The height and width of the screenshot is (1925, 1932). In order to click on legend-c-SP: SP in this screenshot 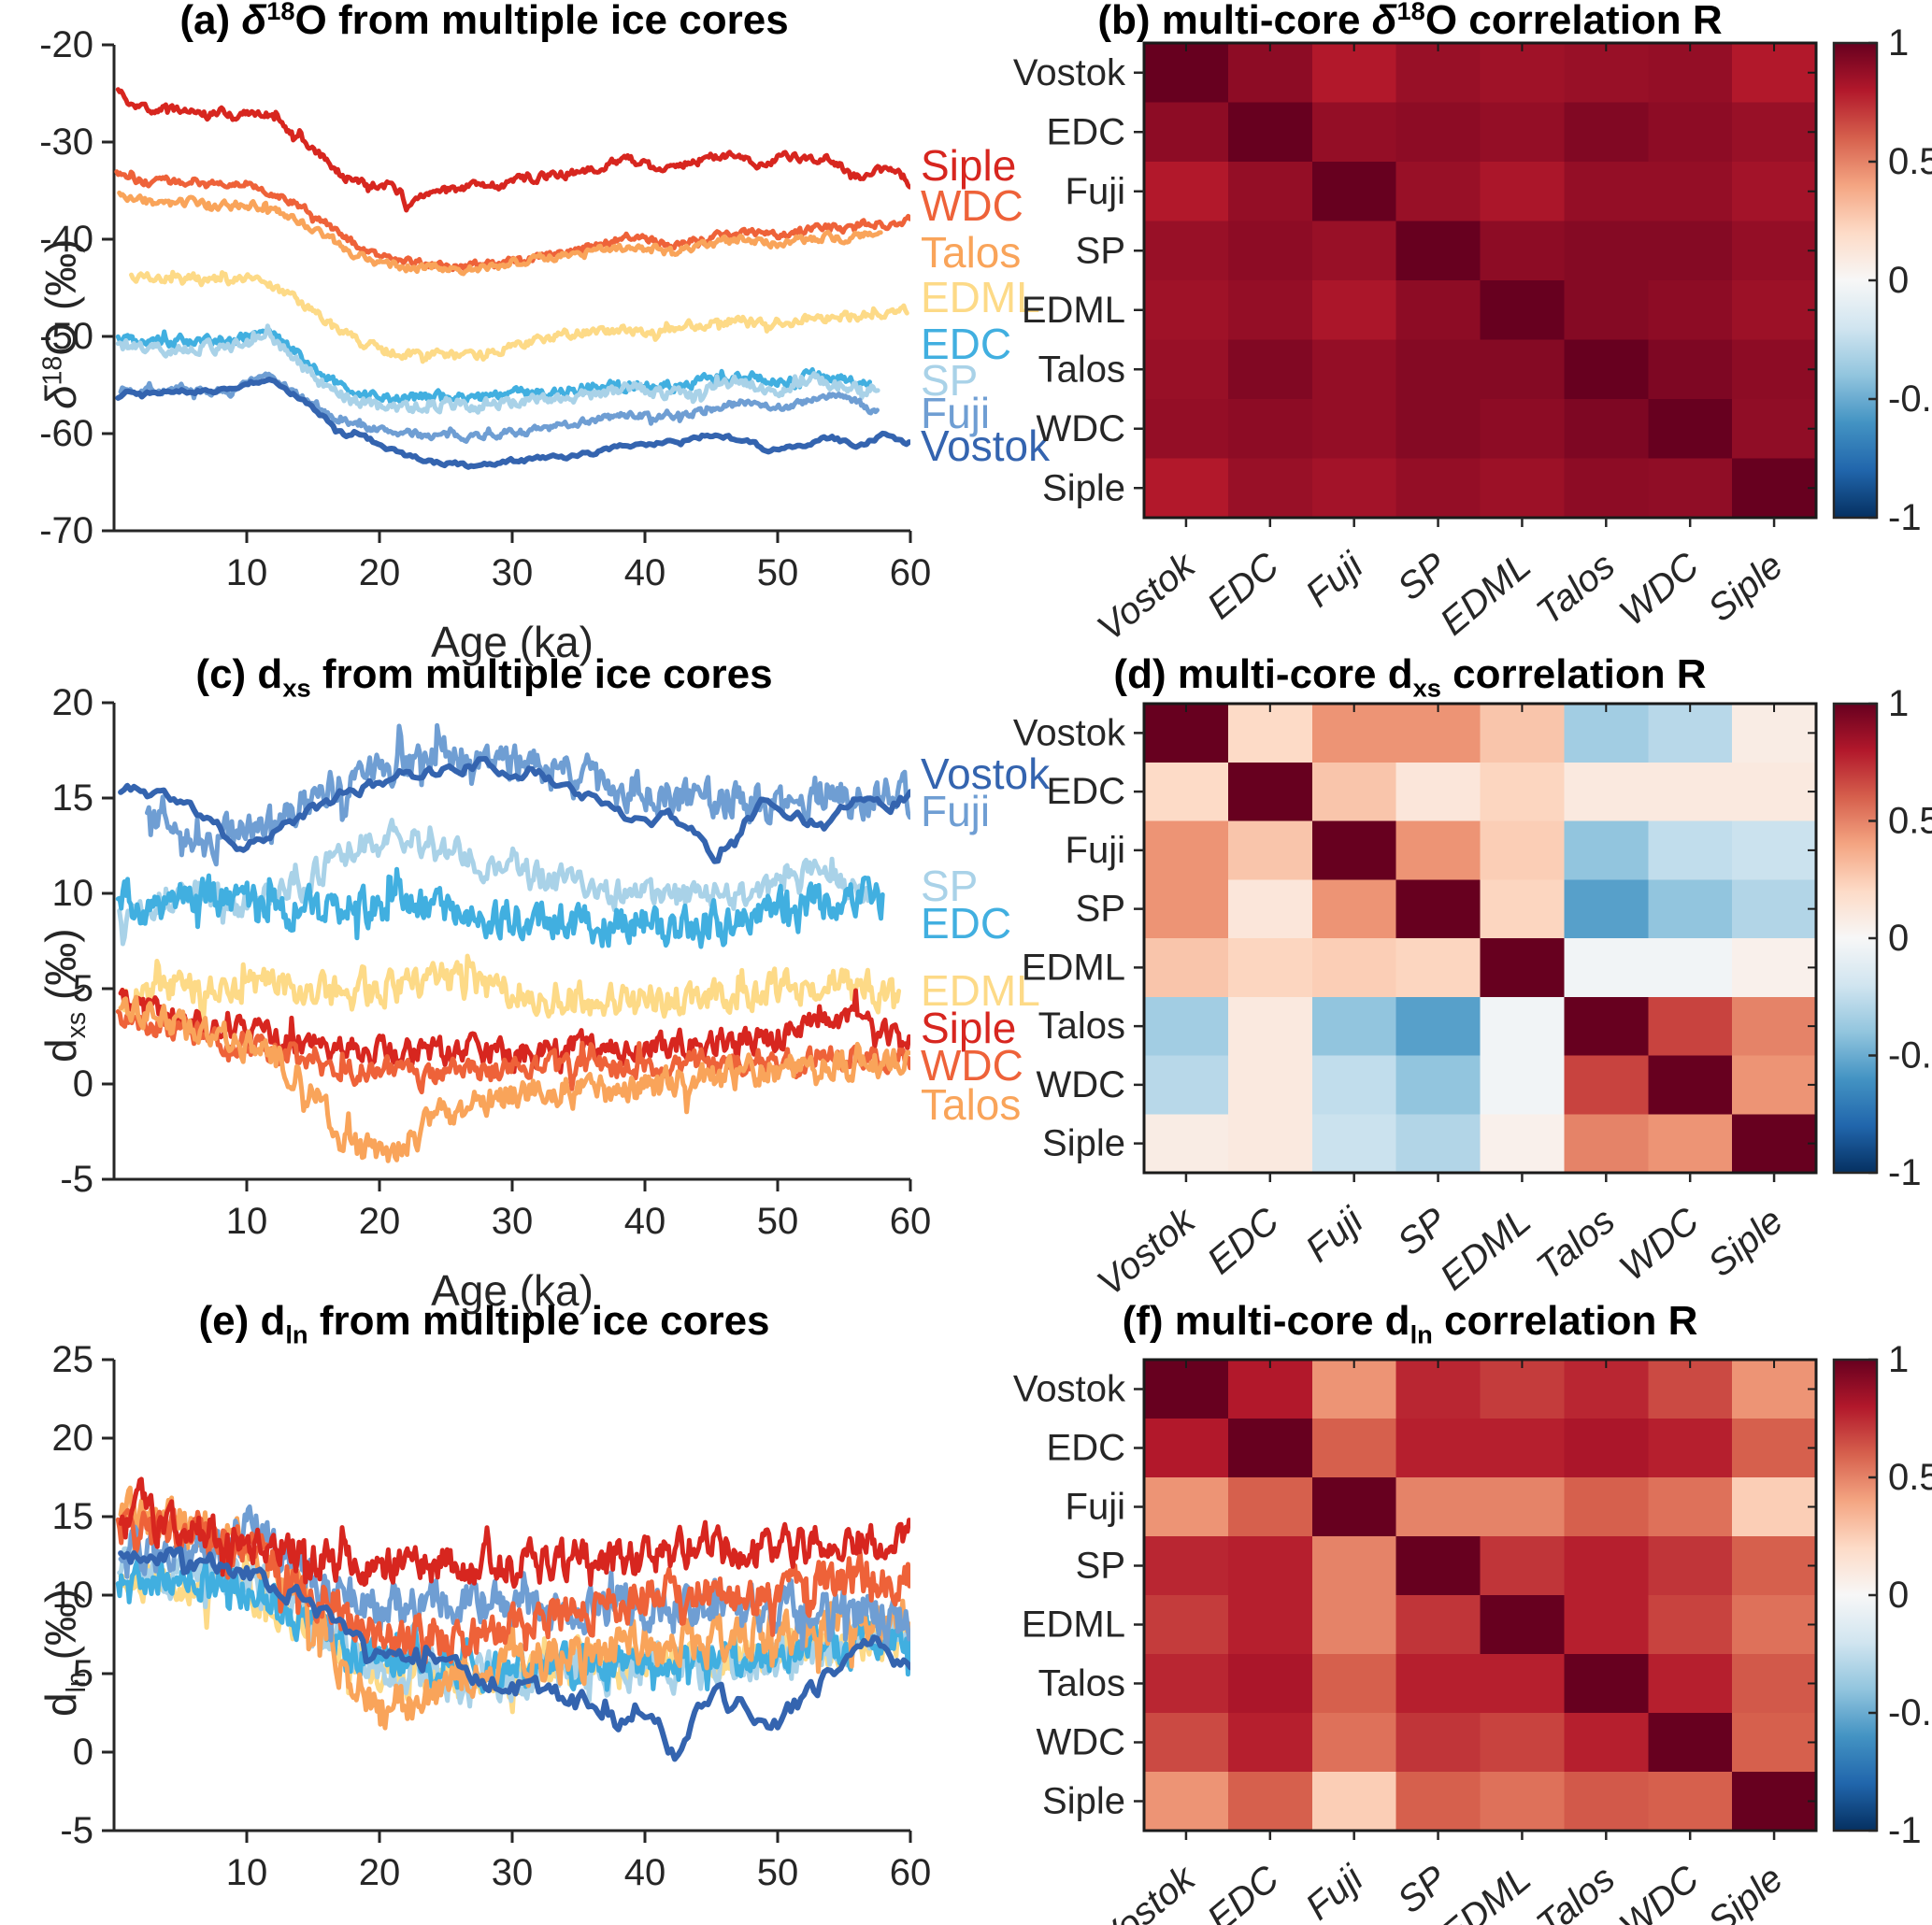, I will do `click(950, 886)`.